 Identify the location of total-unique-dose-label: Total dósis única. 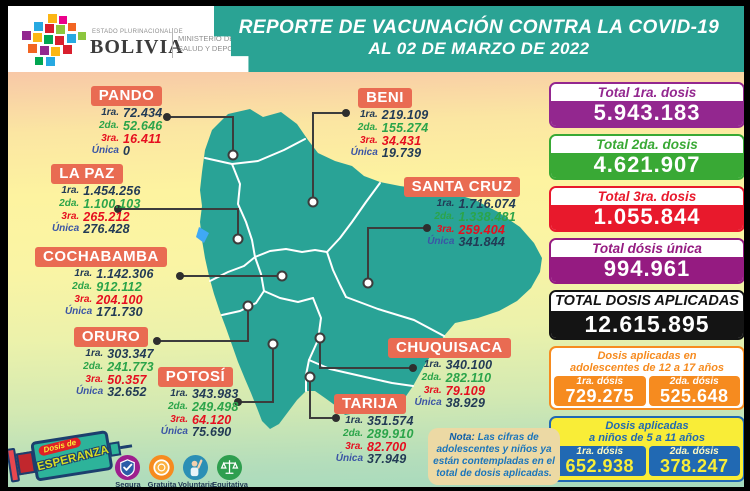
(647, 248).